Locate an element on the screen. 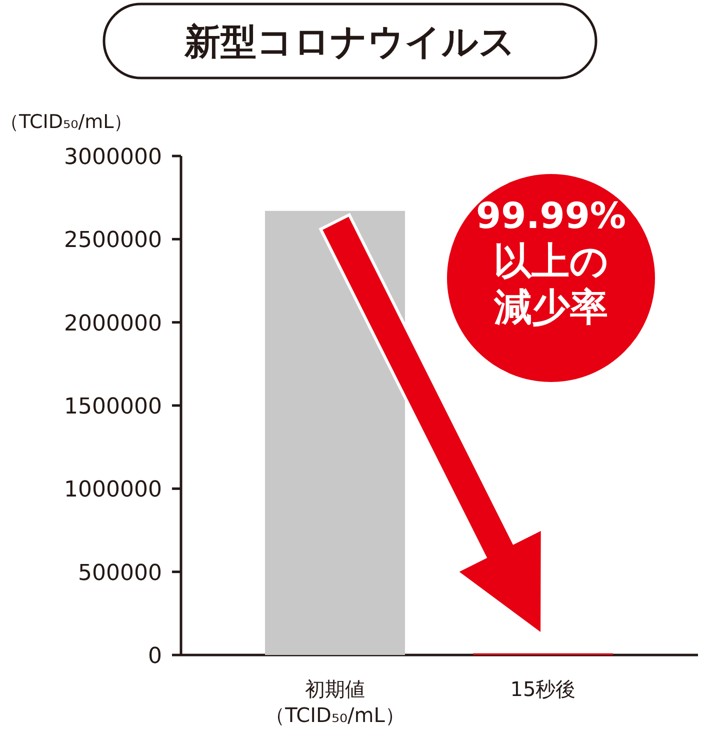  x-tick-label: 15秒後 is located at coordinates (543, 689).